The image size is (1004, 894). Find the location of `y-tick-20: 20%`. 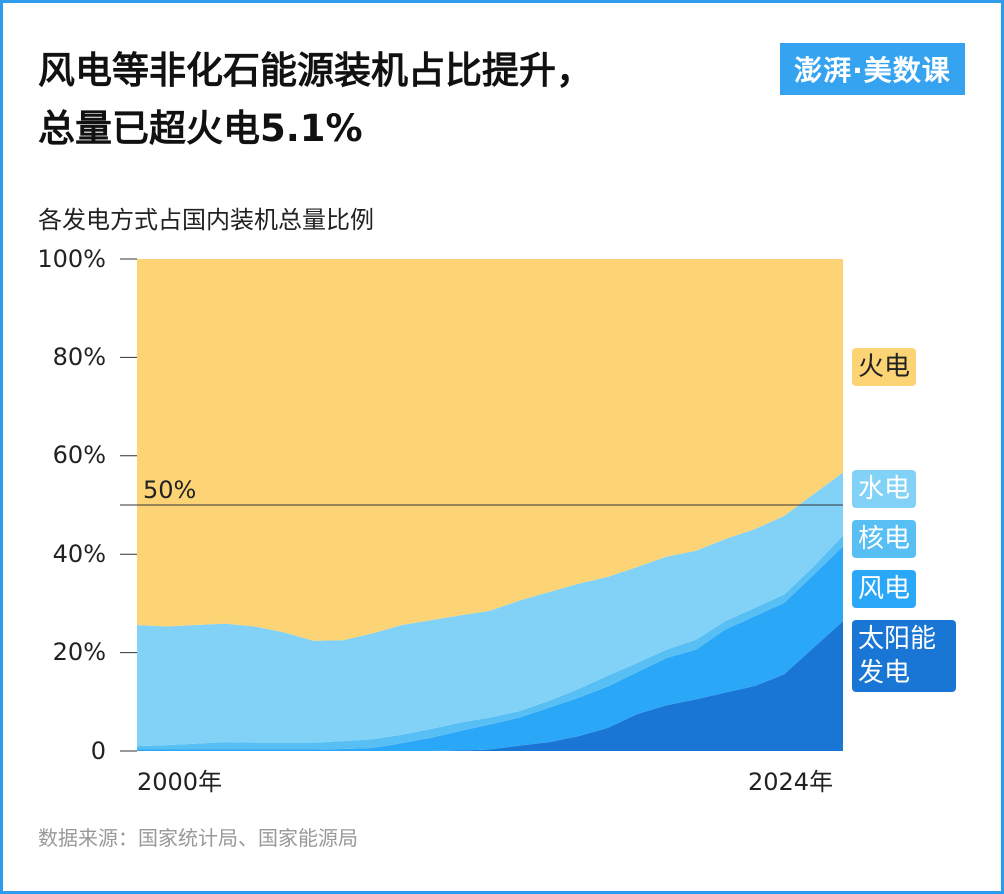

y-tick-20: 20% is located at coordinates (79, 652).